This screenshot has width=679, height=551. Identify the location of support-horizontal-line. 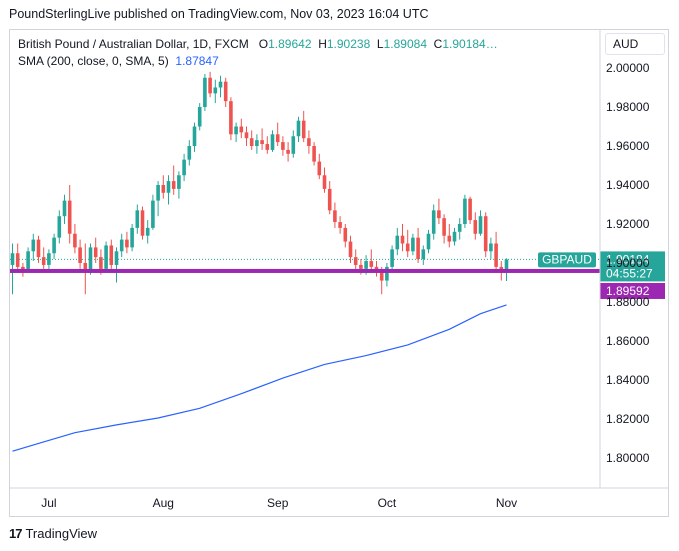
(305, 270).